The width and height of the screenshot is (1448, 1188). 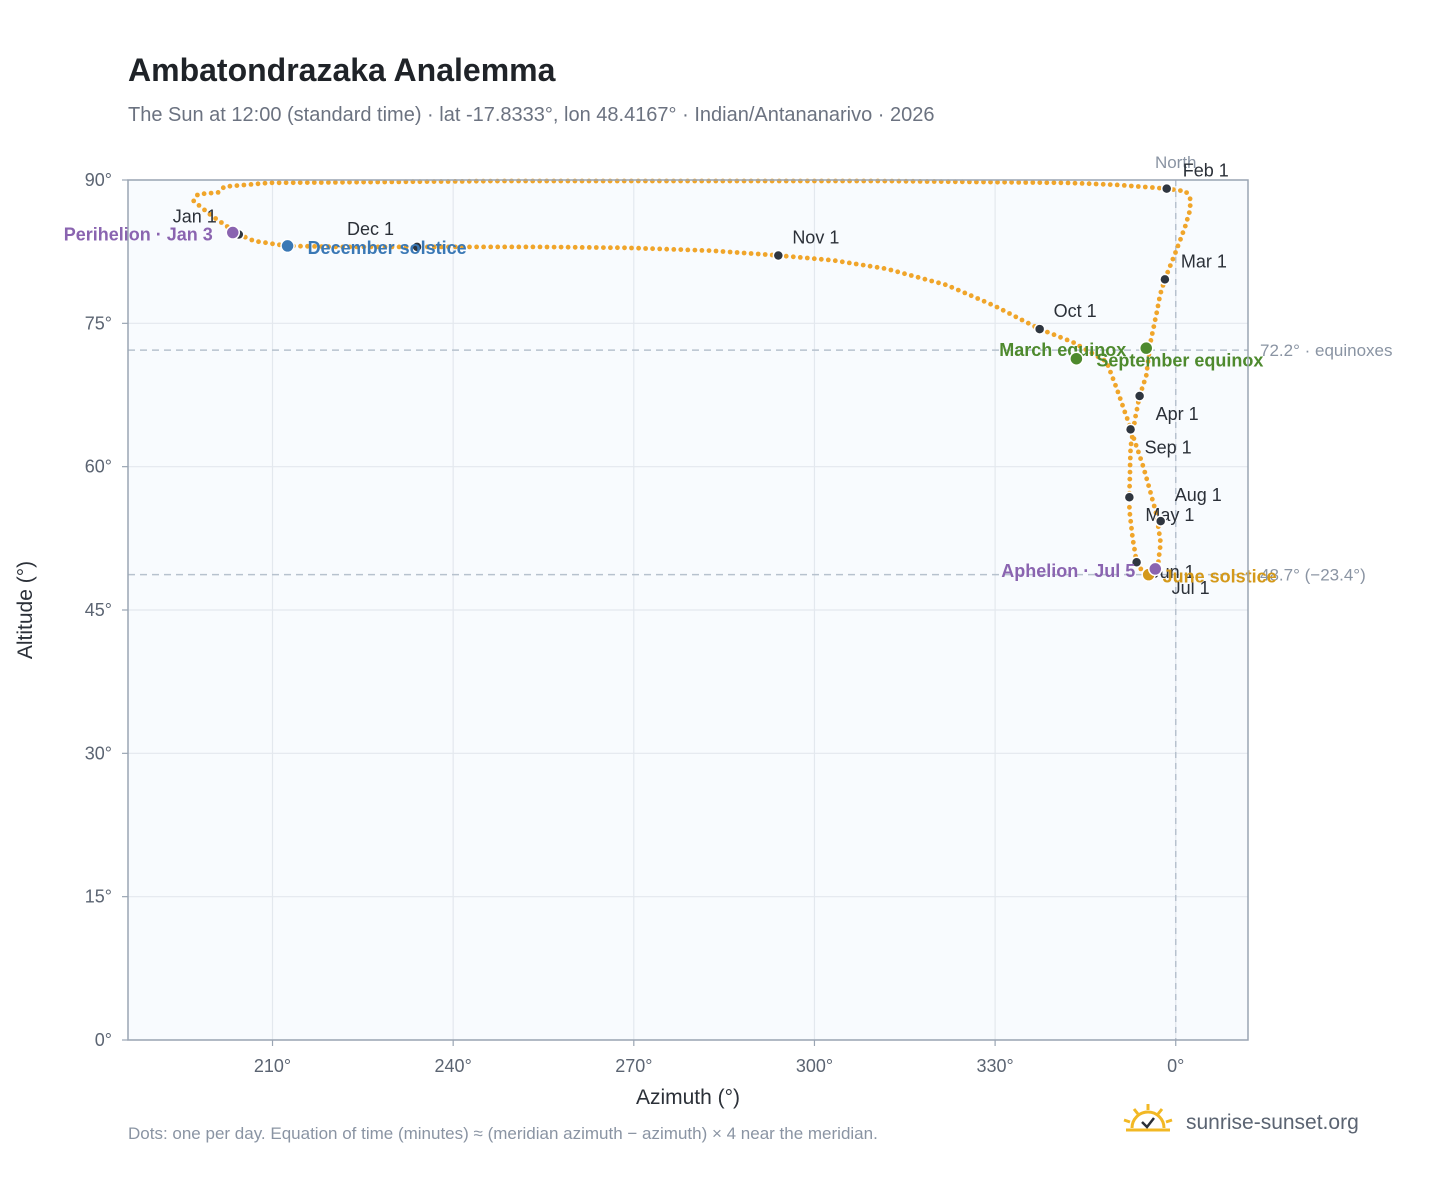 What do you see at coordinates (1198, 495) in the screenshot?
I see `month-label: Aug 1` at bounding box center [1198, 495].